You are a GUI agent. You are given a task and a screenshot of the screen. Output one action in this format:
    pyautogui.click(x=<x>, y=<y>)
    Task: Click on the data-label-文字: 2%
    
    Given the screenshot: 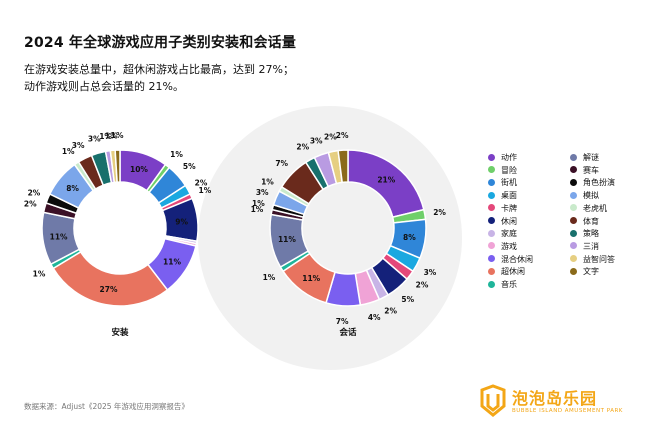 What is the action you would take?
    pyautogui.click(x=342, y=135)
    